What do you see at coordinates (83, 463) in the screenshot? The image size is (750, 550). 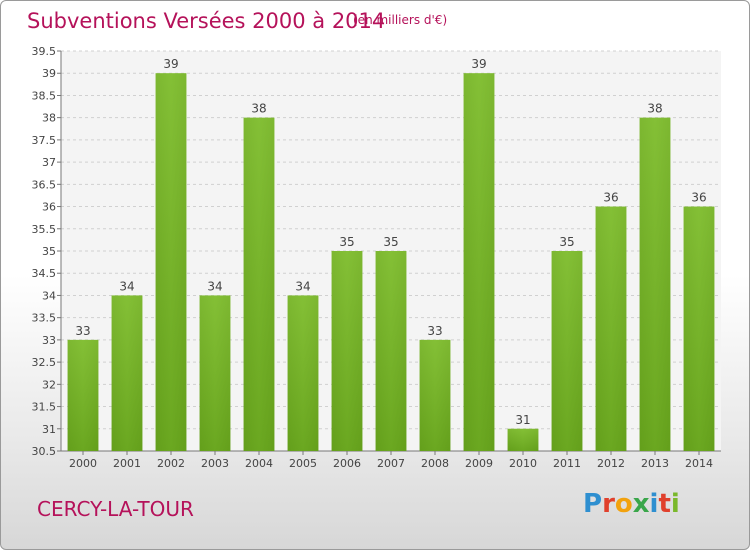 I see `x-tick-label: 2000` at bounding box center [83, 463].